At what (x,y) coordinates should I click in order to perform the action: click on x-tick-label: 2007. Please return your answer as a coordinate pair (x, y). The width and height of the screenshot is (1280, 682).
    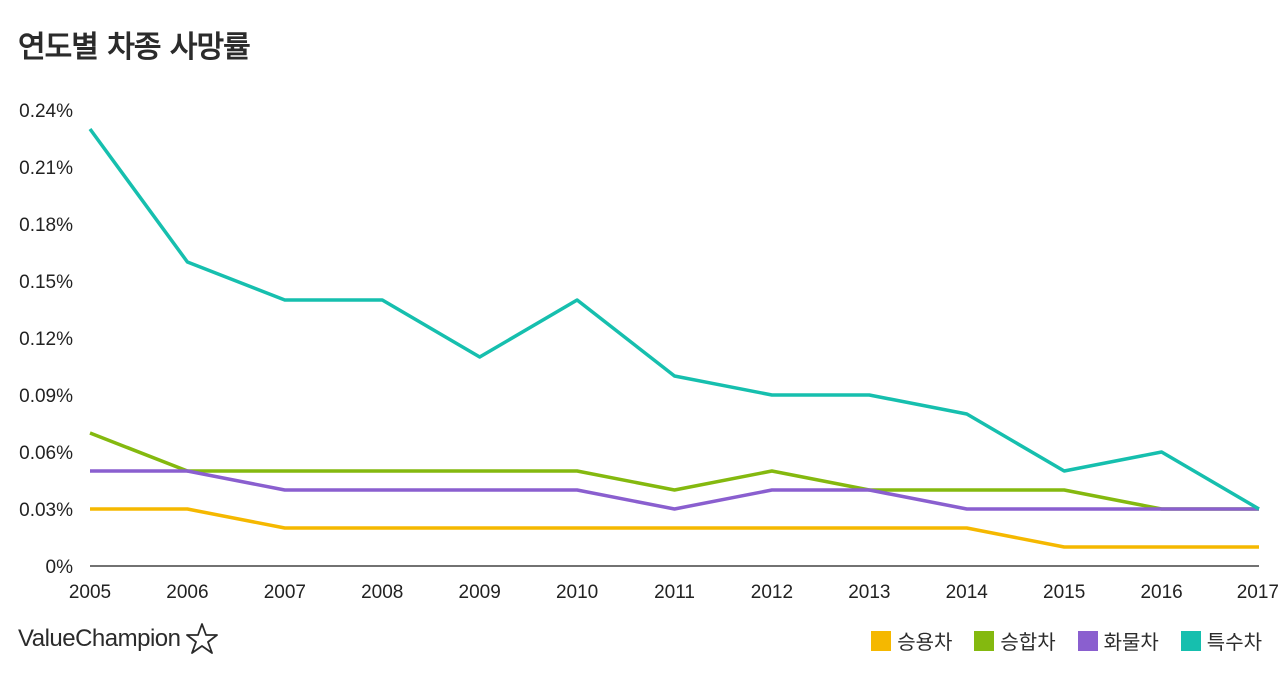
    Looking at the image, I should click on (285, 592).